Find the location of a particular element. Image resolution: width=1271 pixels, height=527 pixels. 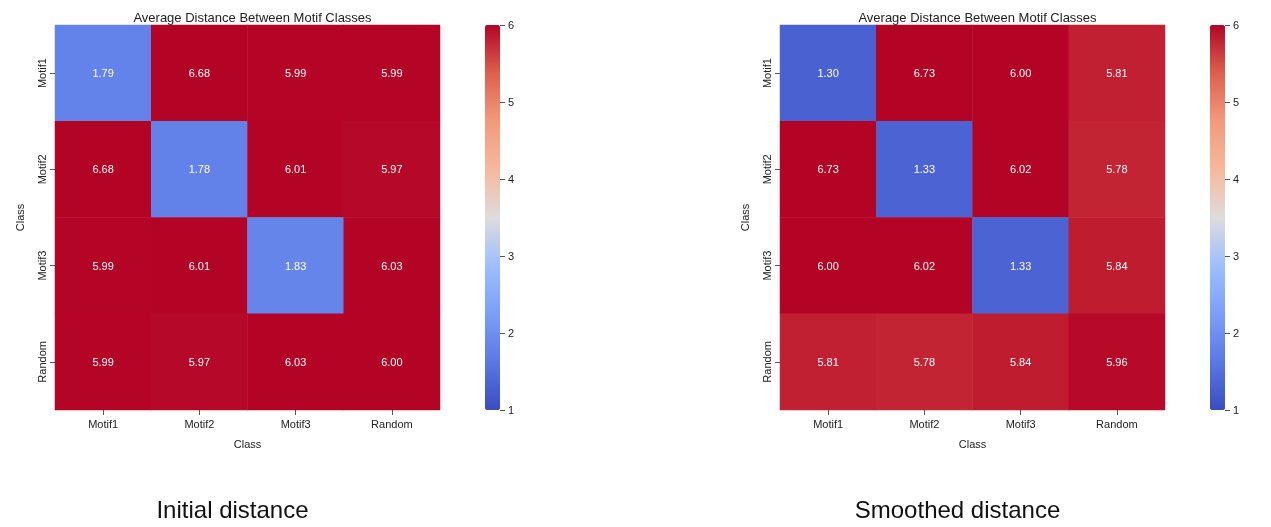

data-label: 1.83 is located at coordinates (295, 265).